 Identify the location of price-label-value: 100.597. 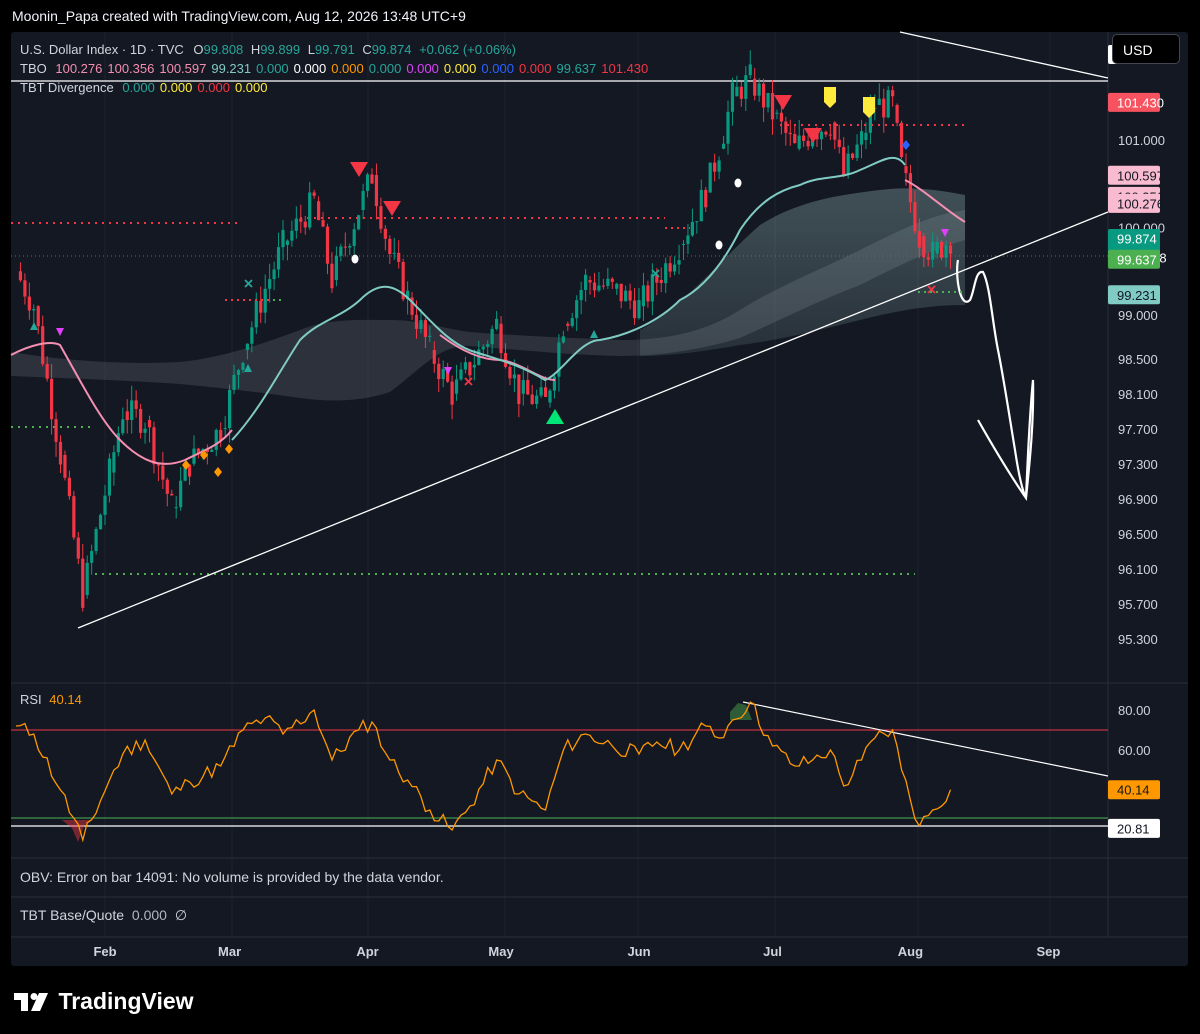
(1140, 175).